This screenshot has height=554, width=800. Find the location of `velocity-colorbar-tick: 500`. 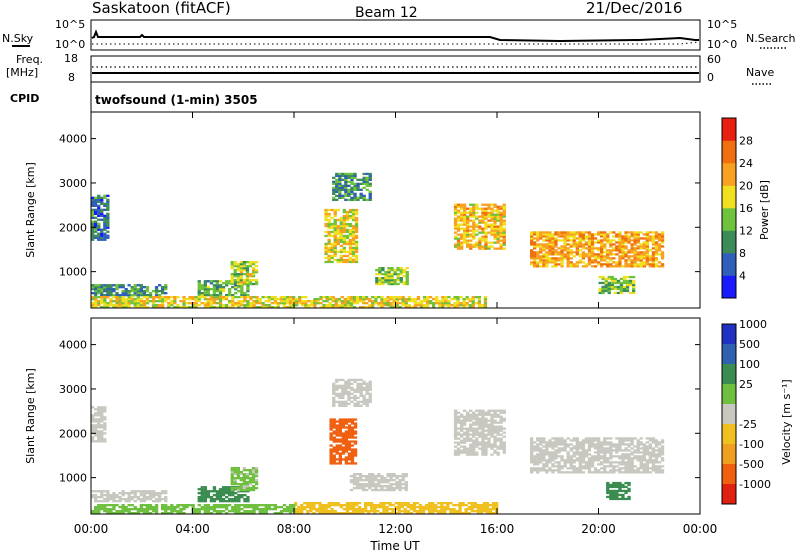

velocity-colorbar-tick: 500 is located at coordinates (749, 344).